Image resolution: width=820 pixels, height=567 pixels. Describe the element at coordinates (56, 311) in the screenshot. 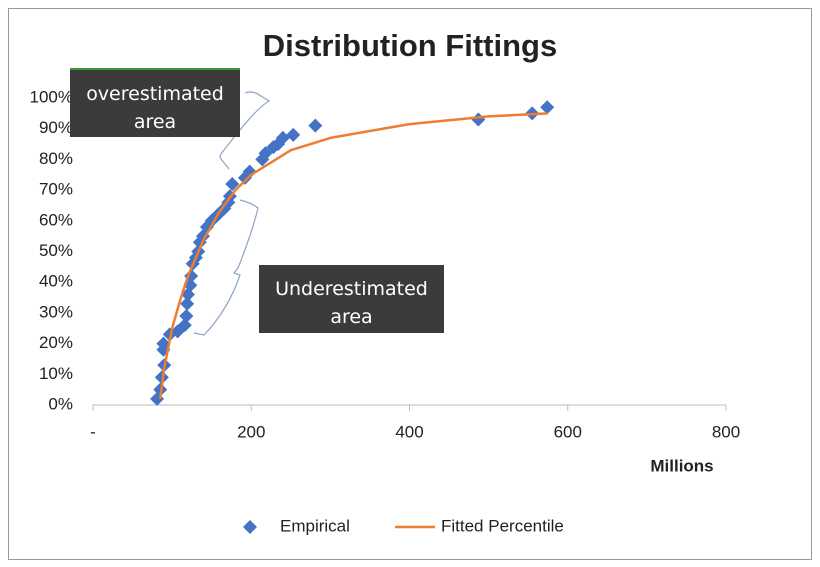

I see `y-tick-label: 30%` at that location.